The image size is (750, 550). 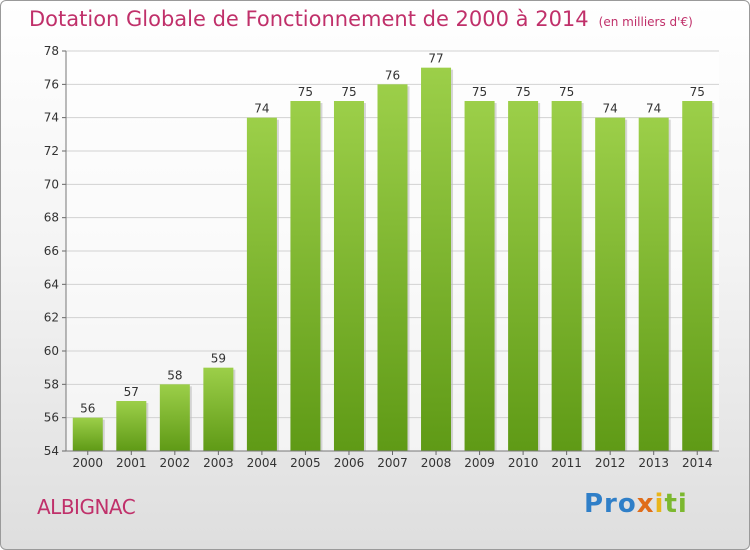 What do you see at coordinates (51, 51) in the screenshot?
I see `y-tick-label: 78` at bounding box center [51, 51].